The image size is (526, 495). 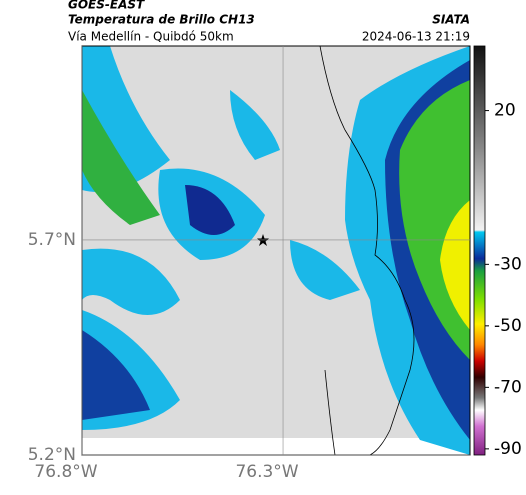 What do you see at coordinates (65, 472) in the screenshot?
I see `lon-tick-label: 76.8°W` at bounding box center [65, 472].